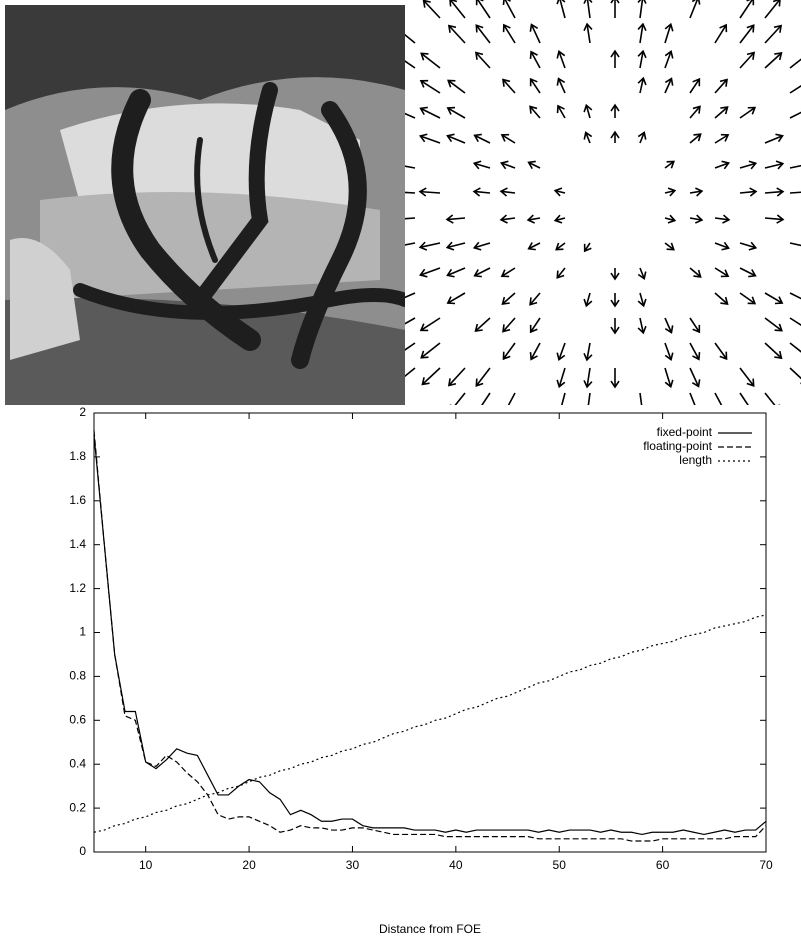 The height and width of the screenshot is (944, 801). What do you see at coordinates (146, 865) in the screenshot?
I see `x-tick-label: 10` at bounding box center [146, 865].